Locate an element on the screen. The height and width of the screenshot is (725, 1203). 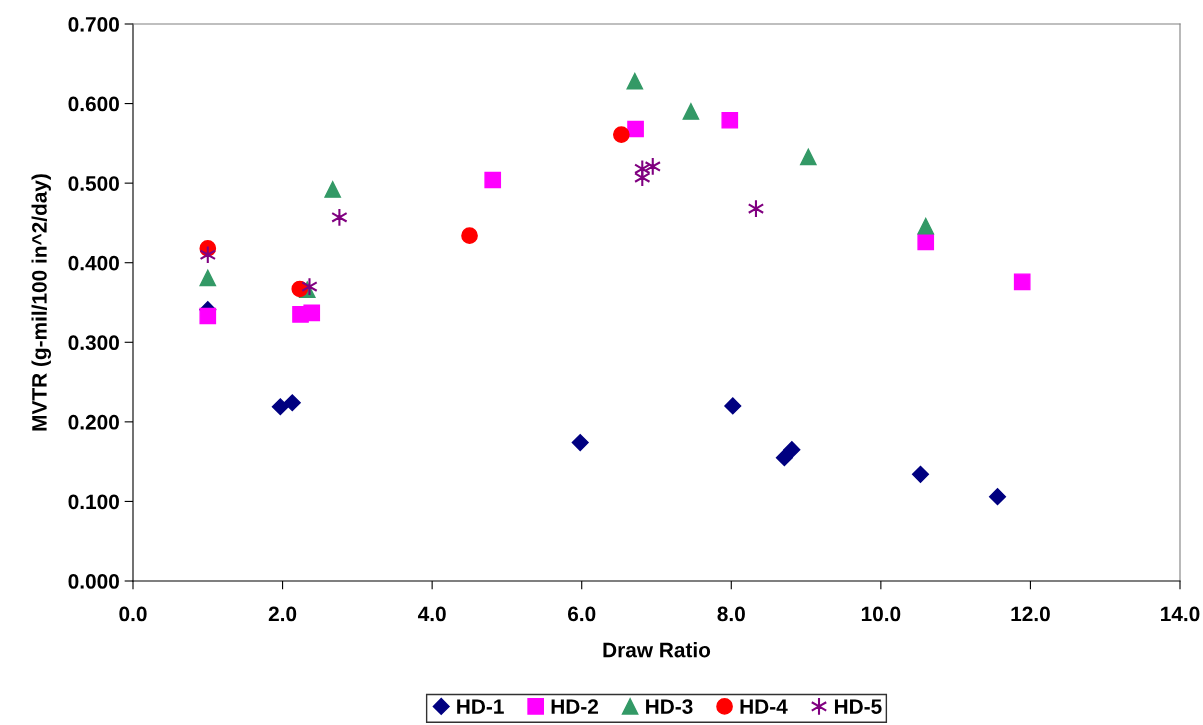
x-tick-label: 2.0 is located at coordinates (282, 614).